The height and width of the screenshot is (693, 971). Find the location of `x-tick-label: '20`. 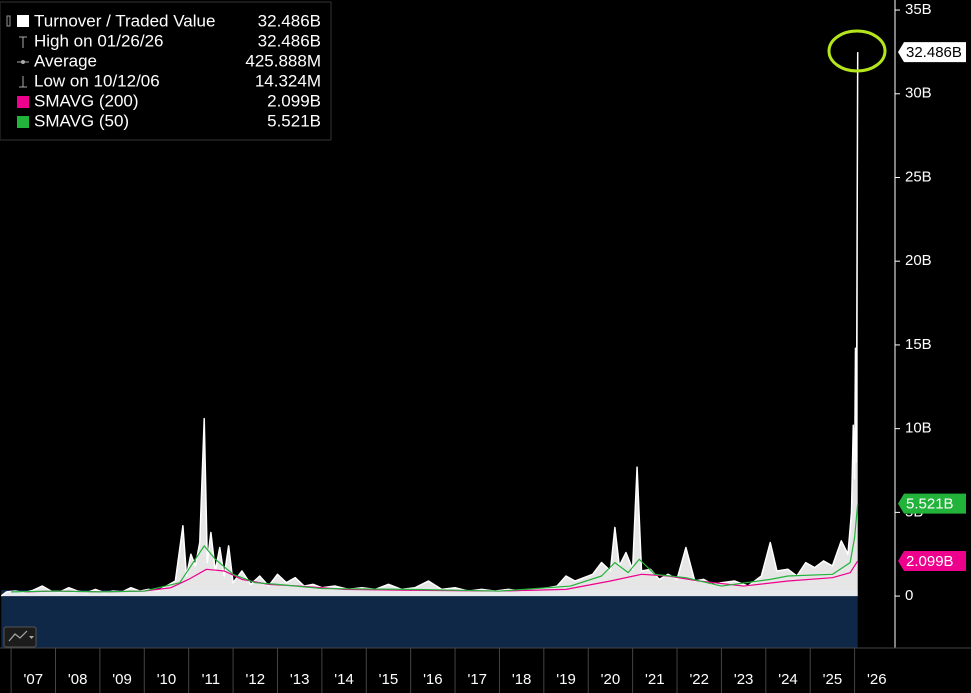

x-tick-label: '20 is located at coordinates (611, 679).